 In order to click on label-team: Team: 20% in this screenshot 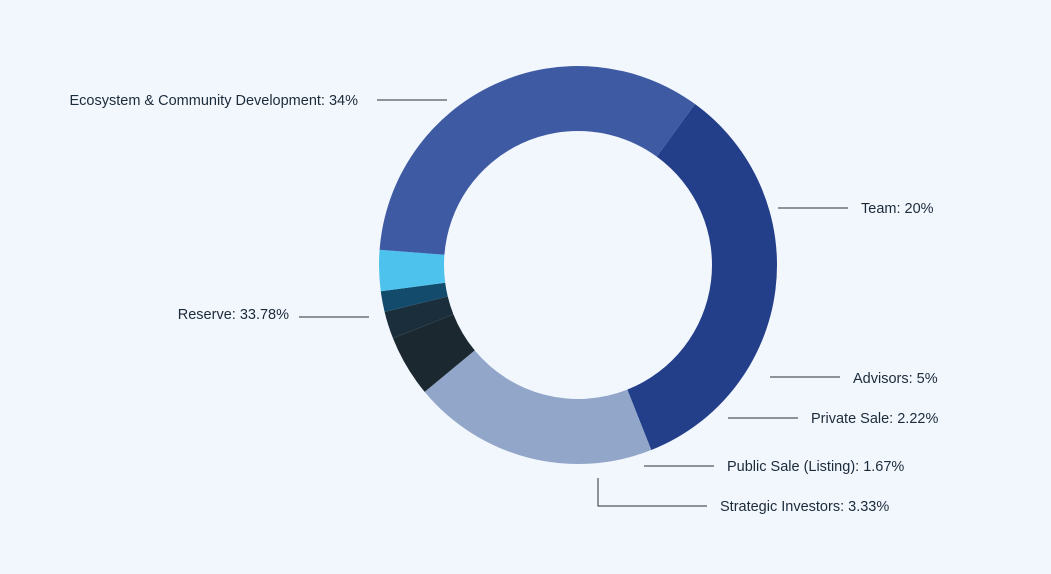, I will do `click(897, 209)`.